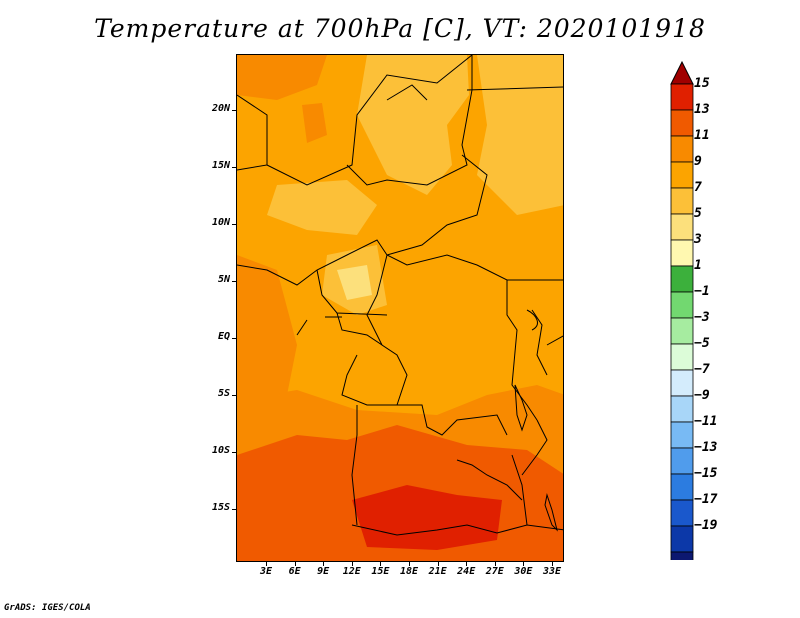 The width and height of the screenshot is (800, 618). What do you see at coordinates (351, 571) in the screenshot?
I see `x-tick-label: 12E` at bounding box center [351, 571].